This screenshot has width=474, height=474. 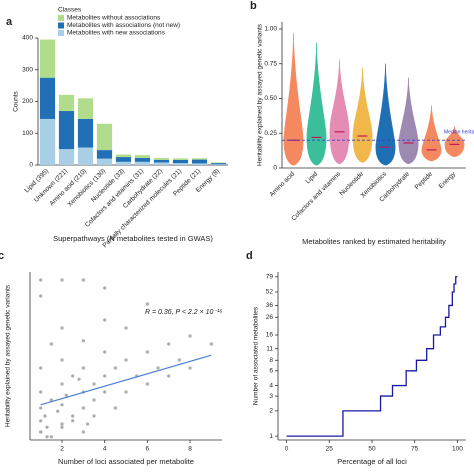 What do you see at coordinates (253, 6) in the screenshot?
I see `panel-label: b` at bounding box center [253, 6].